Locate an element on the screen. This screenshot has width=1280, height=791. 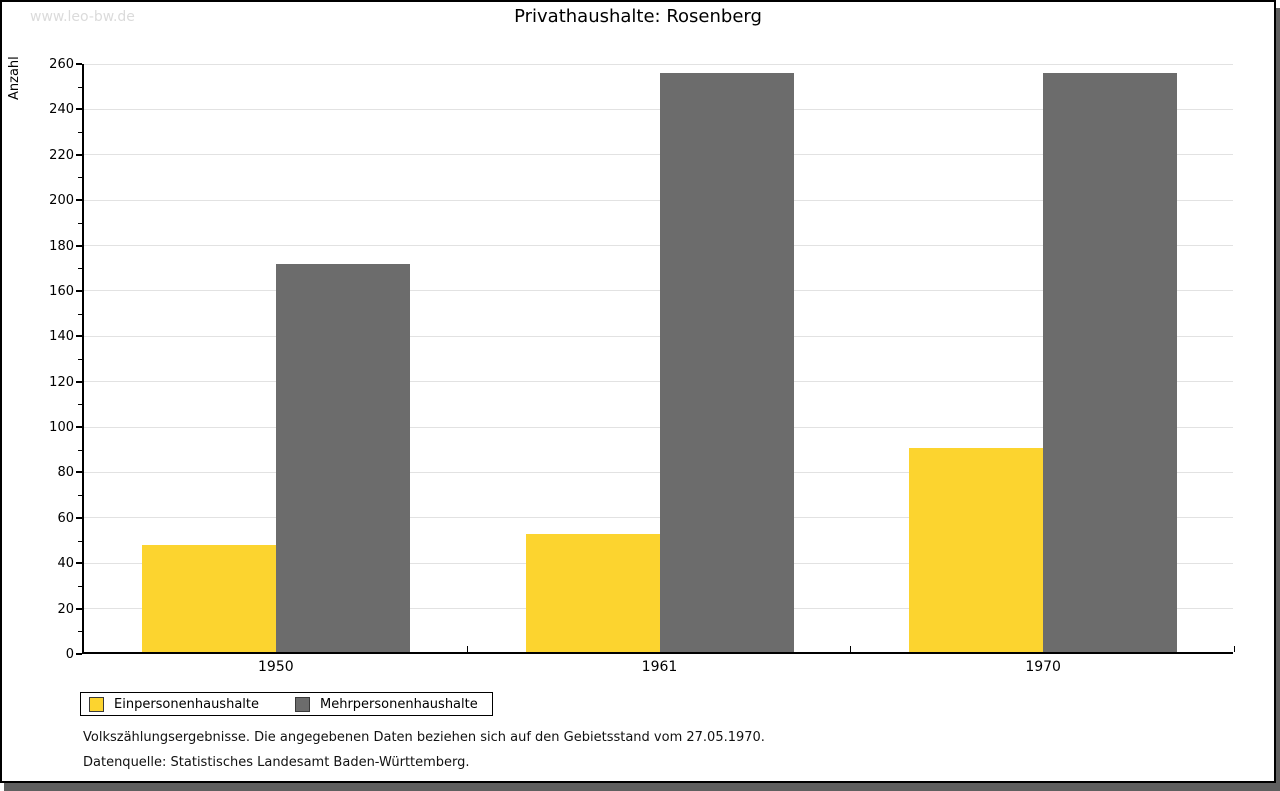
y-tick-label: 120 is located at coordinates (61, 382).